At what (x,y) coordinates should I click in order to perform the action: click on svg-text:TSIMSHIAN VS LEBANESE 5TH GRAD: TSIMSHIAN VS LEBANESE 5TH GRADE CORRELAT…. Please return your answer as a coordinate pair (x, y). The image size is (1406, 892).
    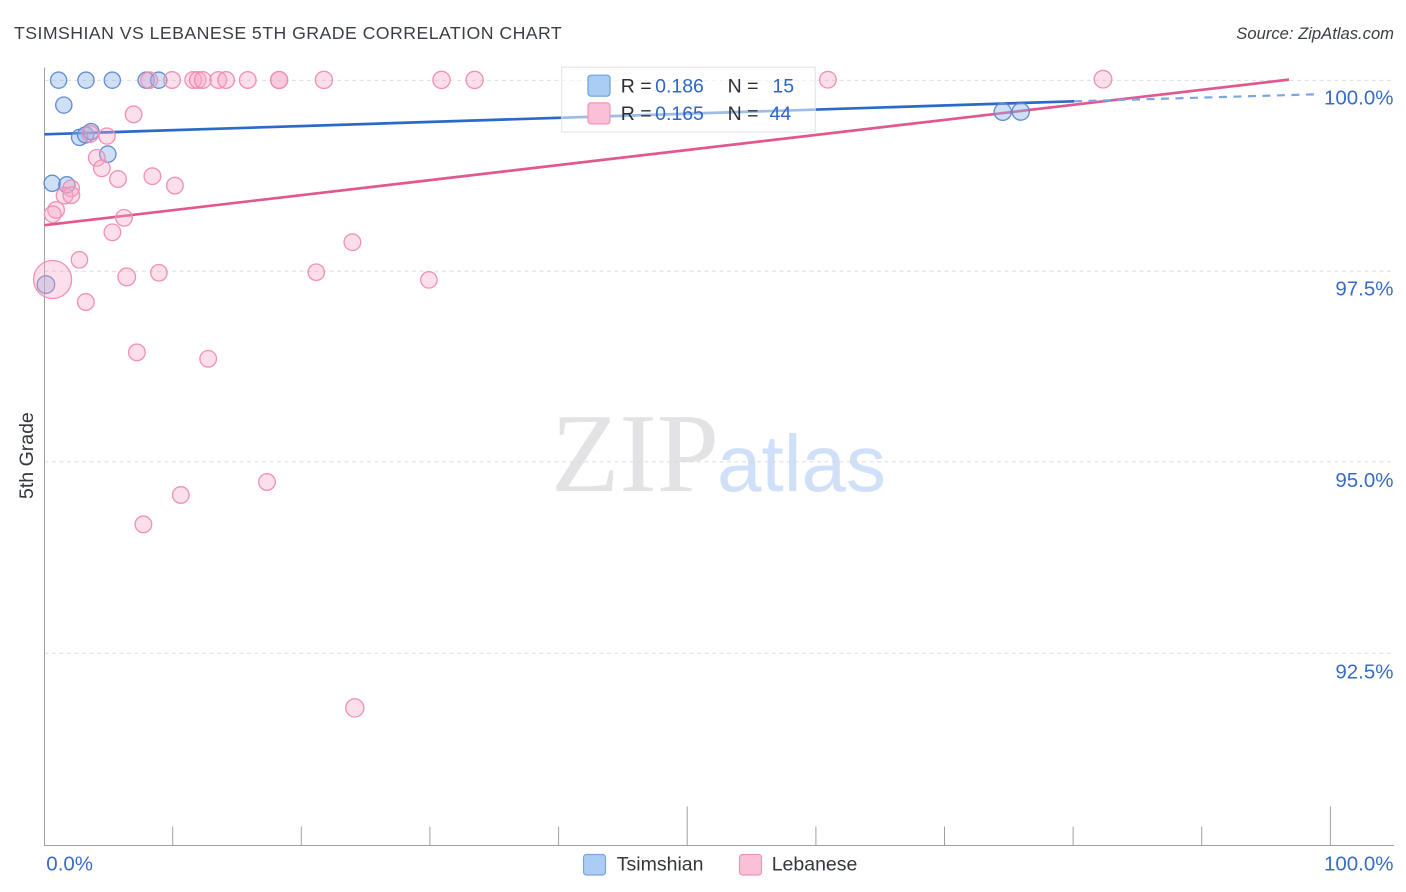
    Looking at the image, I should click on (288, 33).